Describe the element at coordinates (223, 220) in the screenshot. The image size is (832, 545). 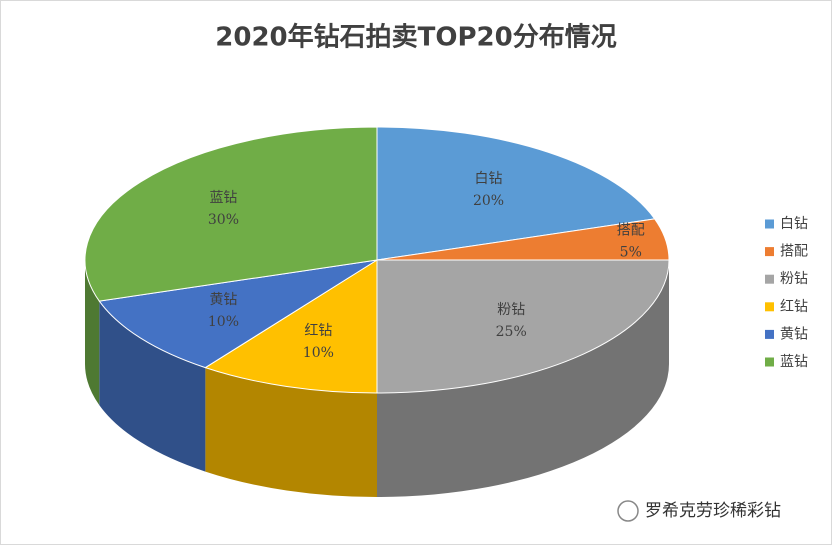
I see `slice-value-label: 30%` at that location.